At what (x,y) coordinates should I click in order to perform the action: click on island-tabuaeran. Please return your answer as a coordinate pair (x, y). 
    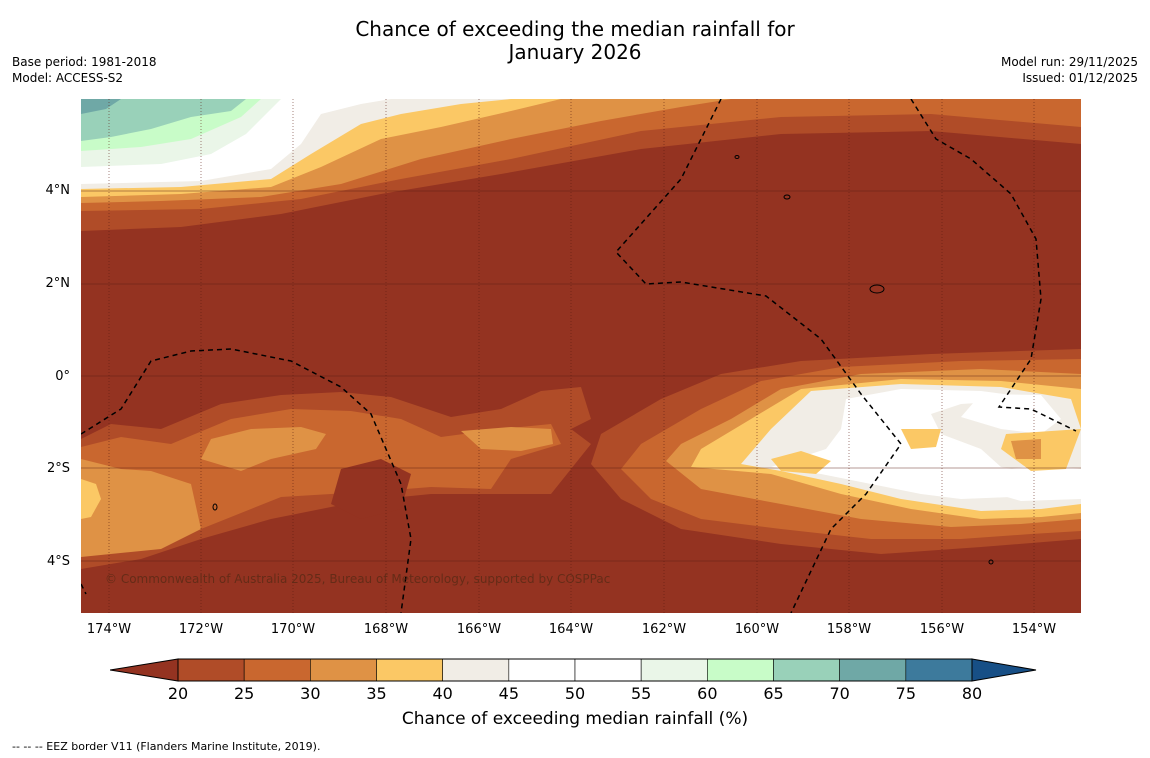
    Looking at the image, I should click on (787, 197).